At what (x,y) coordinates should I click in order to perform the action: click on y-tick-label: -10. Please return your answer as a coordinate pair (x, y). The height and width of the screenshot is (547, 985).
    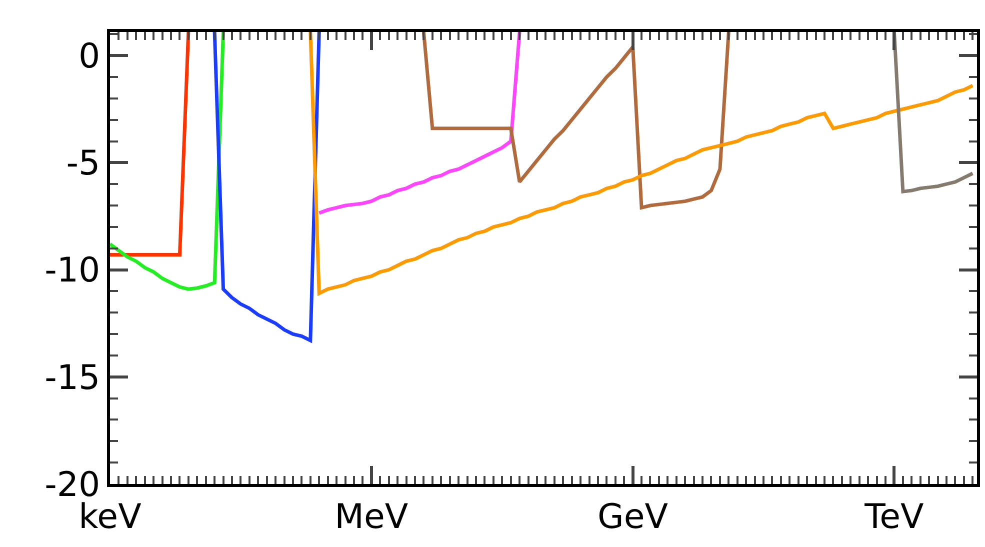
    Looking at the image, I should click on (72, 270).